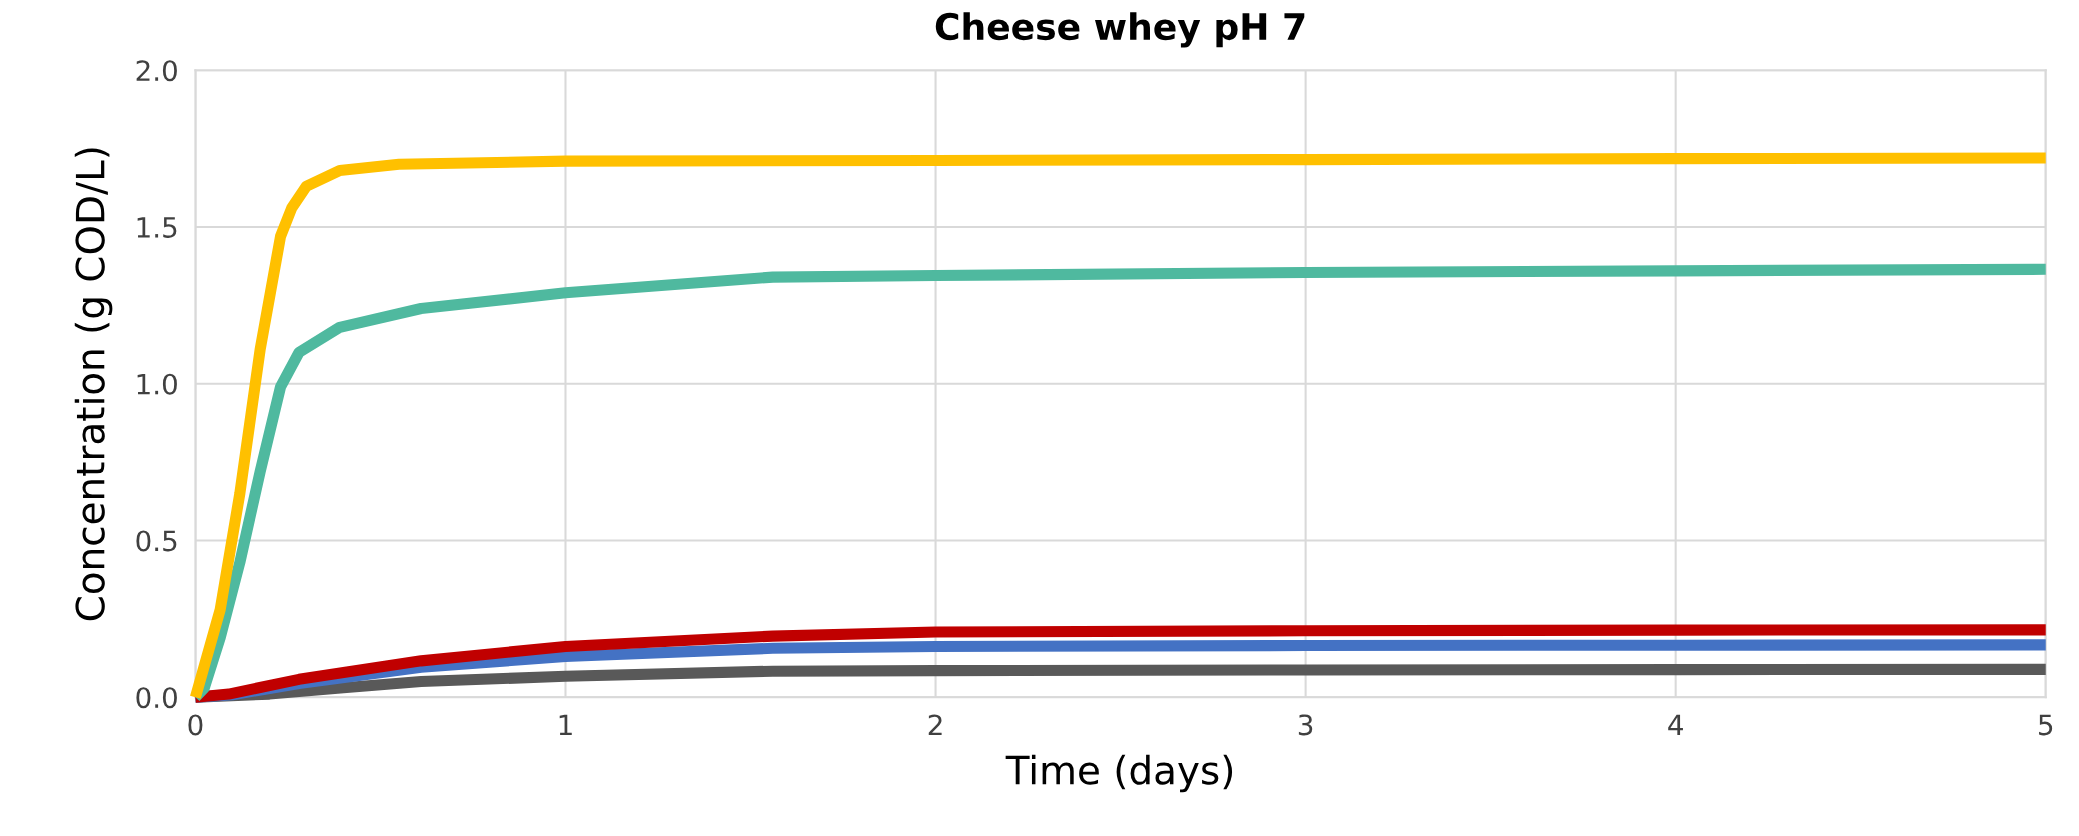  What do you see at coordinates (2046, 725) in the screenshot?
I see `x-tick-label: 5` at bounding box center [2046, 725].